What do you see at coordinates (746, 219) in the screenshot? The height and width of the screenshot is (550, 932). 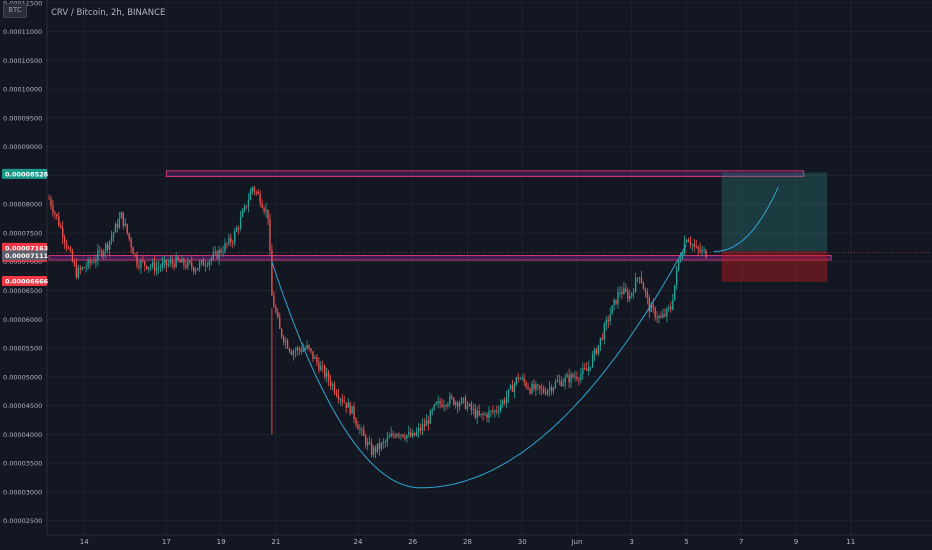 I see `projection-curve` at bounding box center [746, 219].